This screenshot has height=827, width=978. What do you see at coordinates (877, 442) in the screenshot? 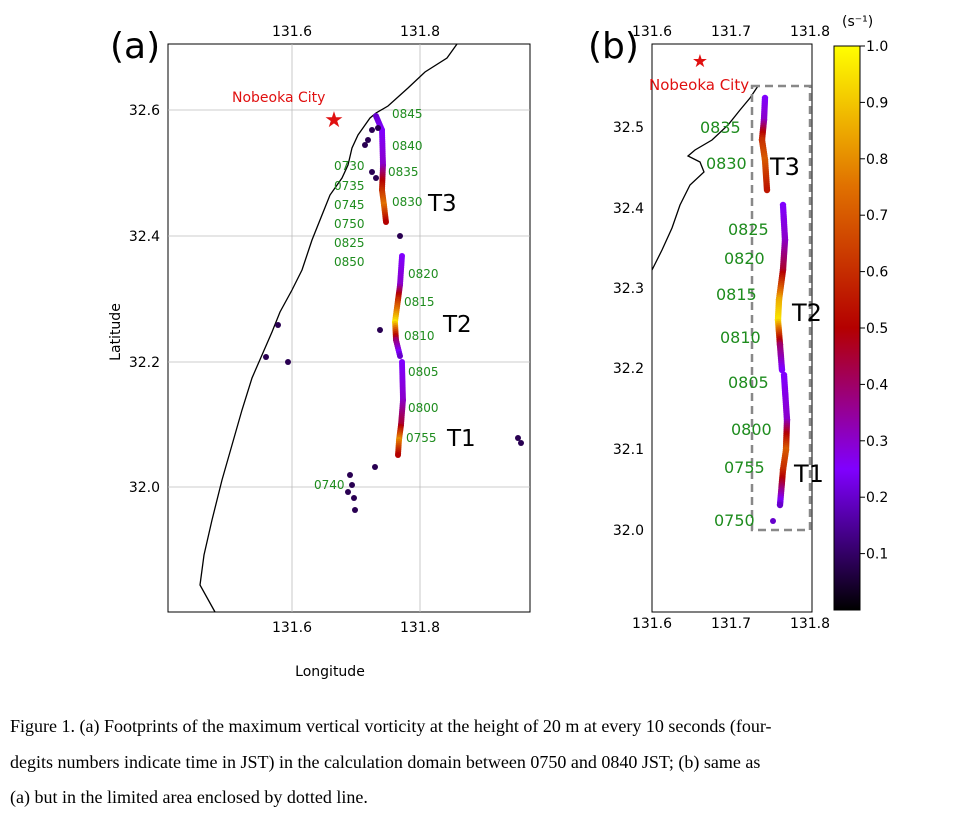
I see `colorbar-tick-label: 0.3` at bounding box center [877, 442].